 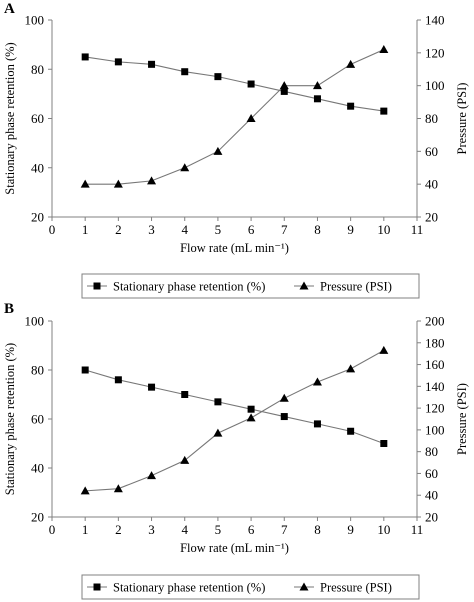 I want to click on x-tick-label: 4, so click(x=184, y=529).